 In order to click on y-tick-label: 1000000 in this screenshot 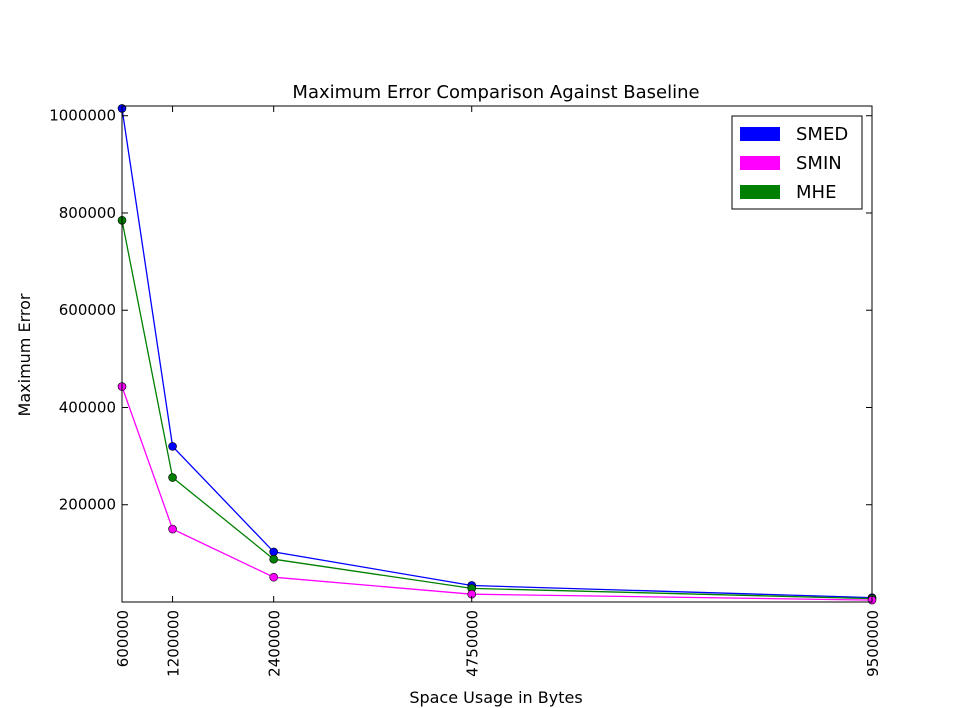, I will do `click(82, 116)`.